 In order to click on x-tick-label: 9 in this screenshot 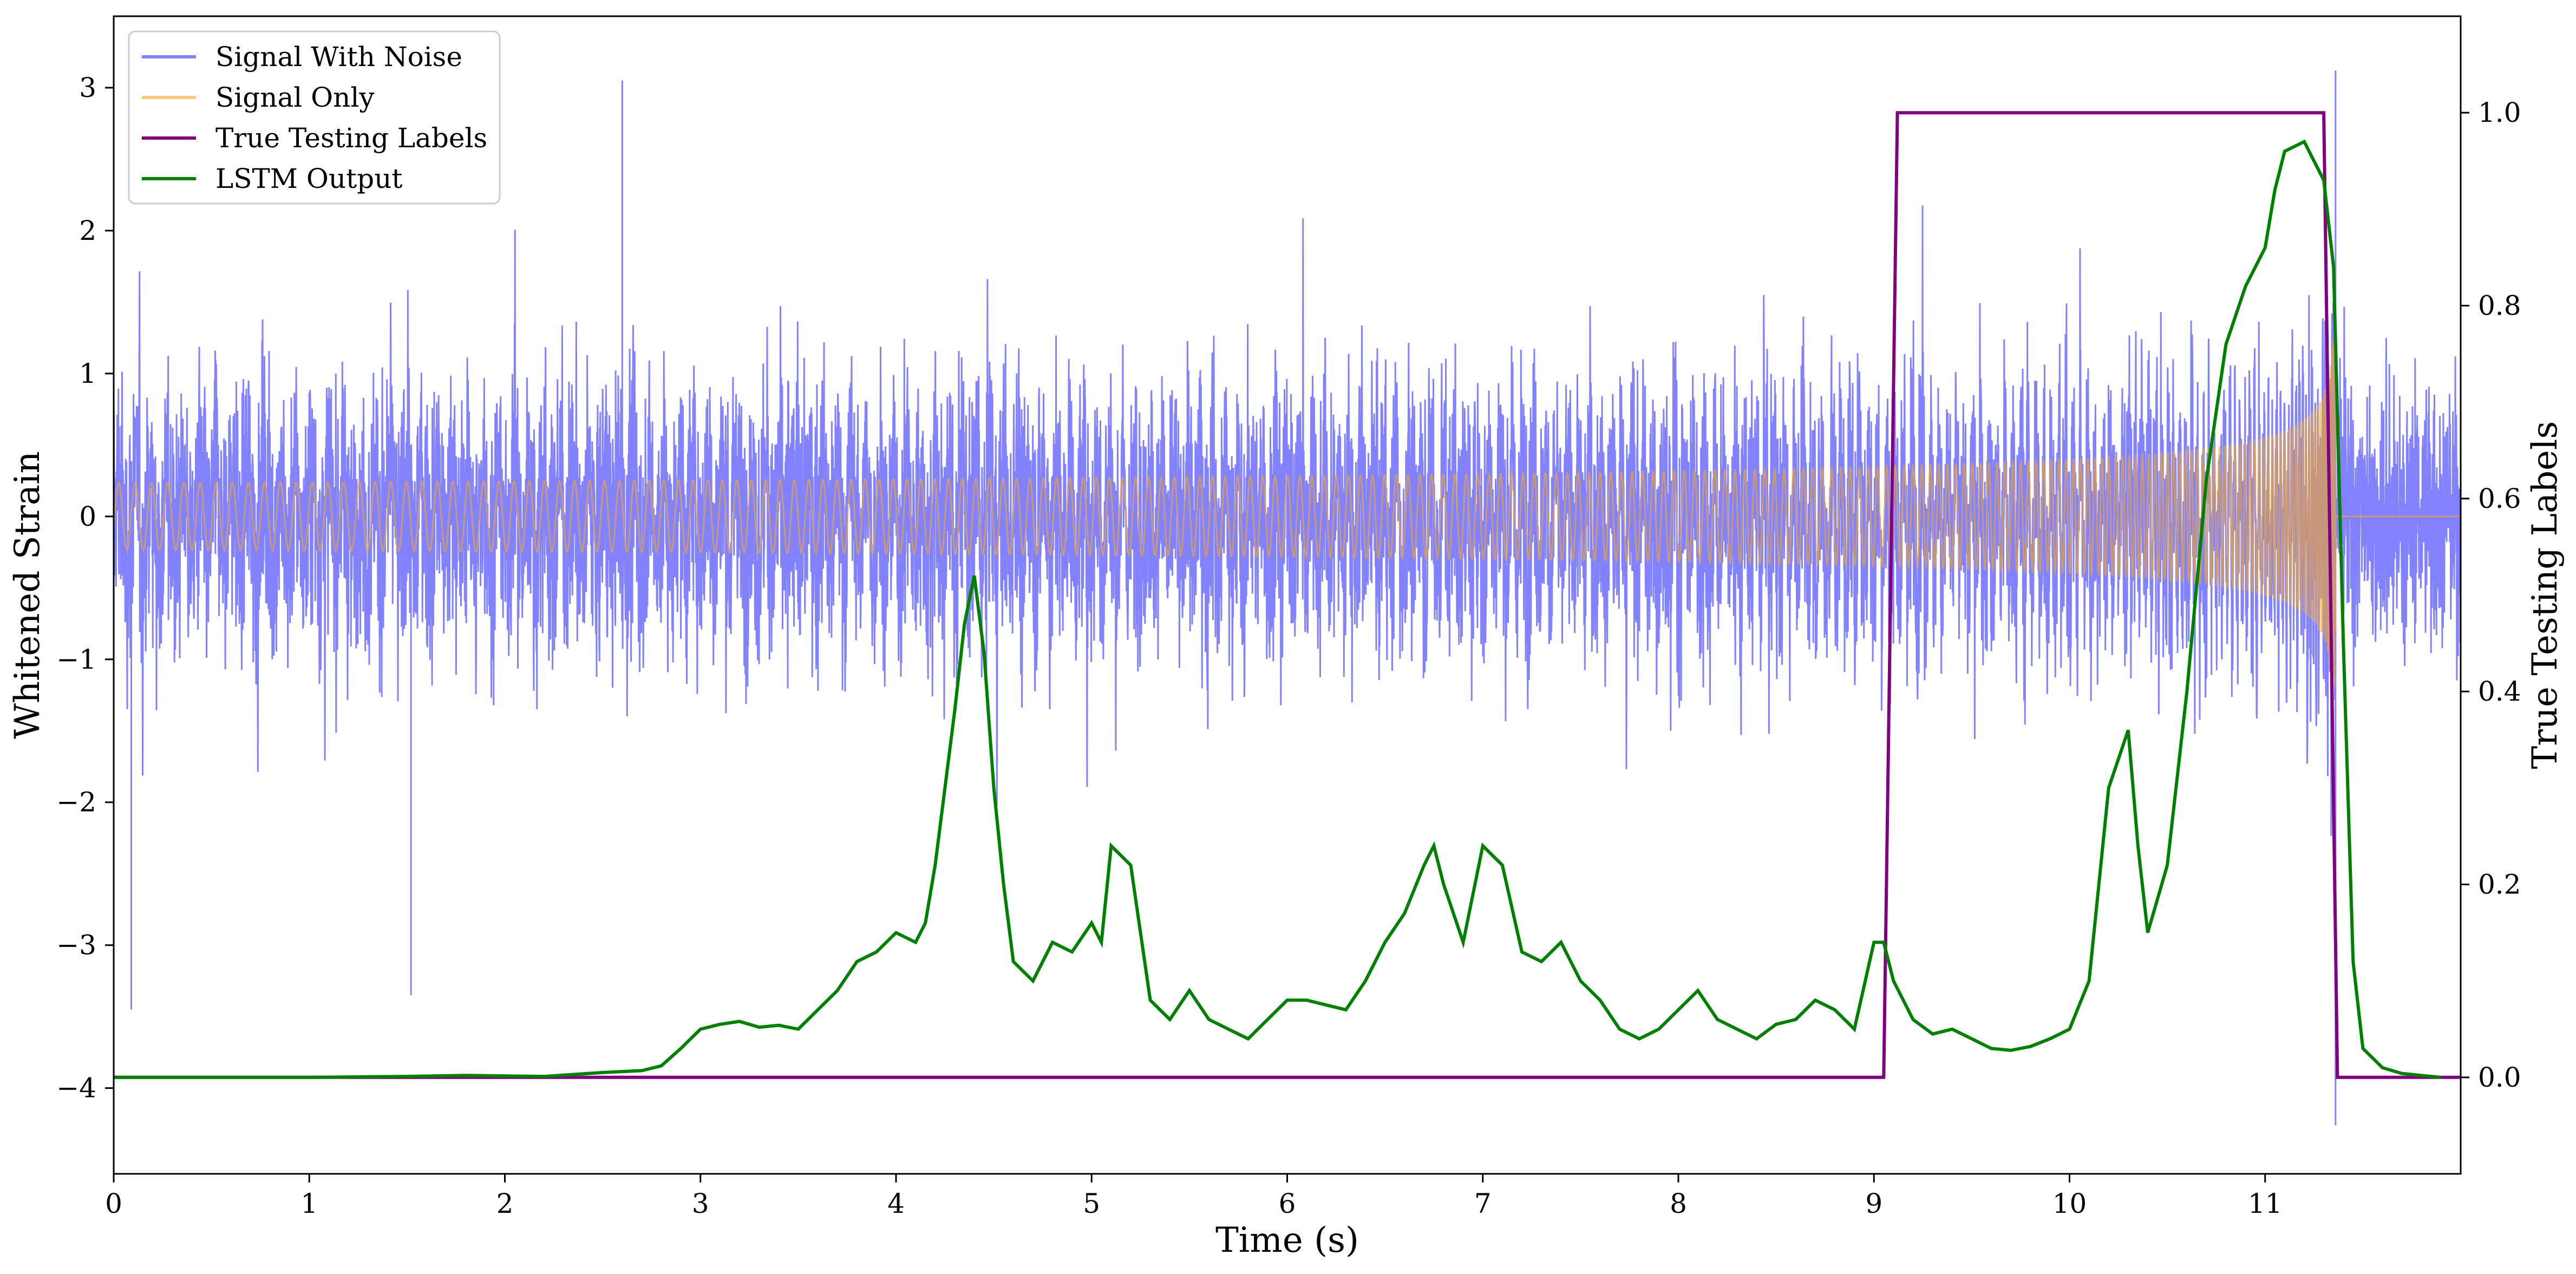, I will do `click(1874, 1203)`.